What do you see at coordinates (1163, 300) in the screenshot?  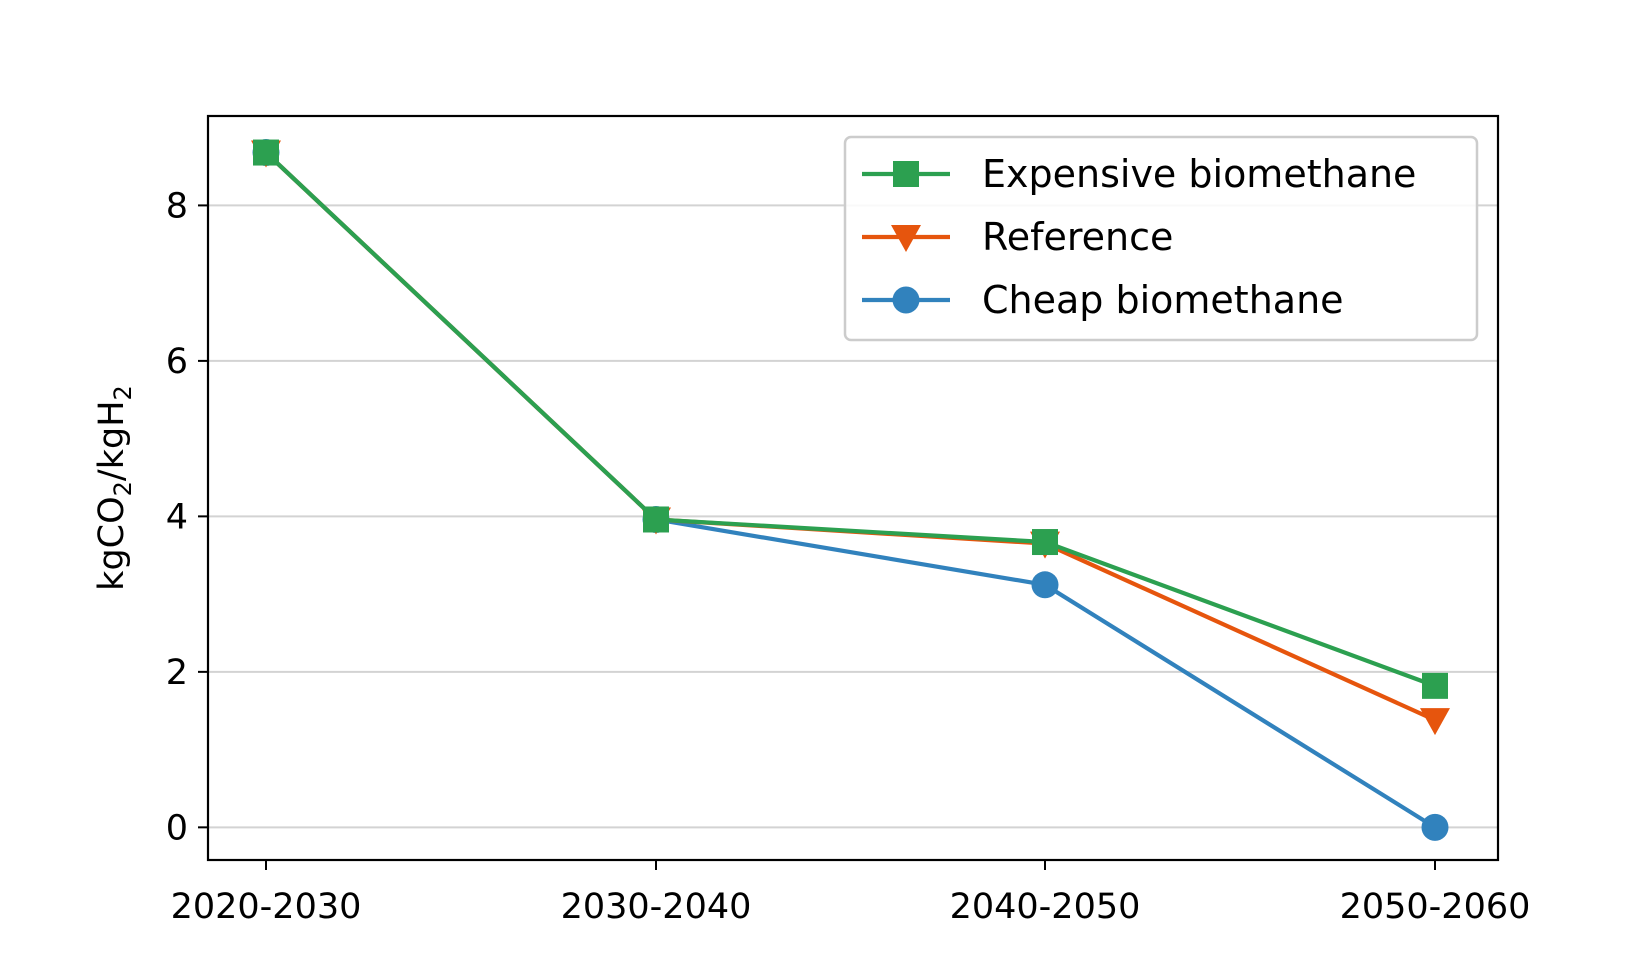 I see `legend-label: Cheap biomethane` at bounding box center [1163, 300].